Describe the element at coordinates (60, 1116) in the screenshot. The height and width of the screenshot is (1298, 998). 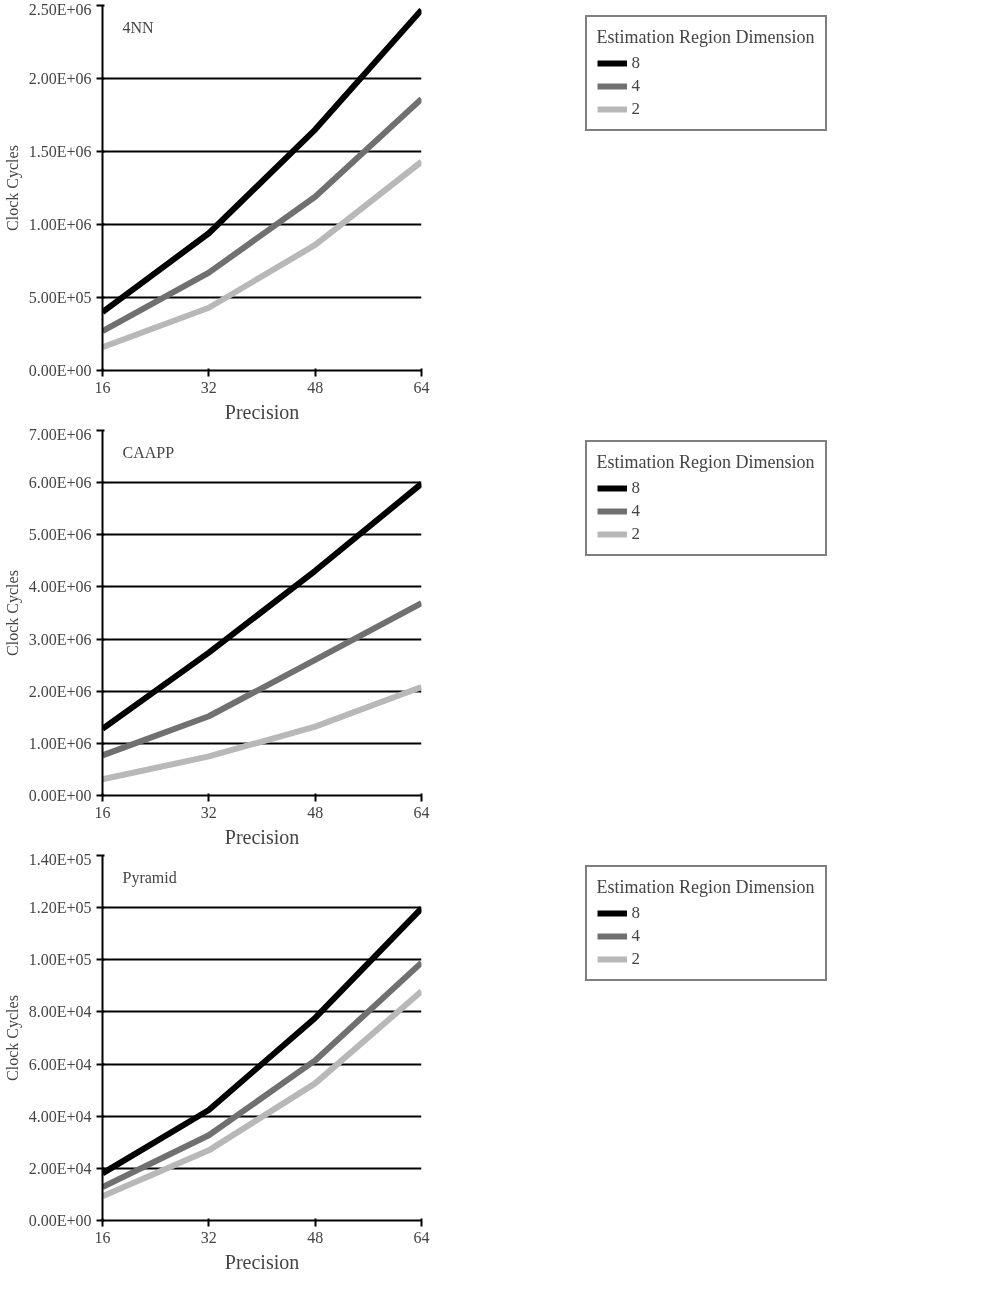
I see `y-tick-label: 4.00E+04` at that location.